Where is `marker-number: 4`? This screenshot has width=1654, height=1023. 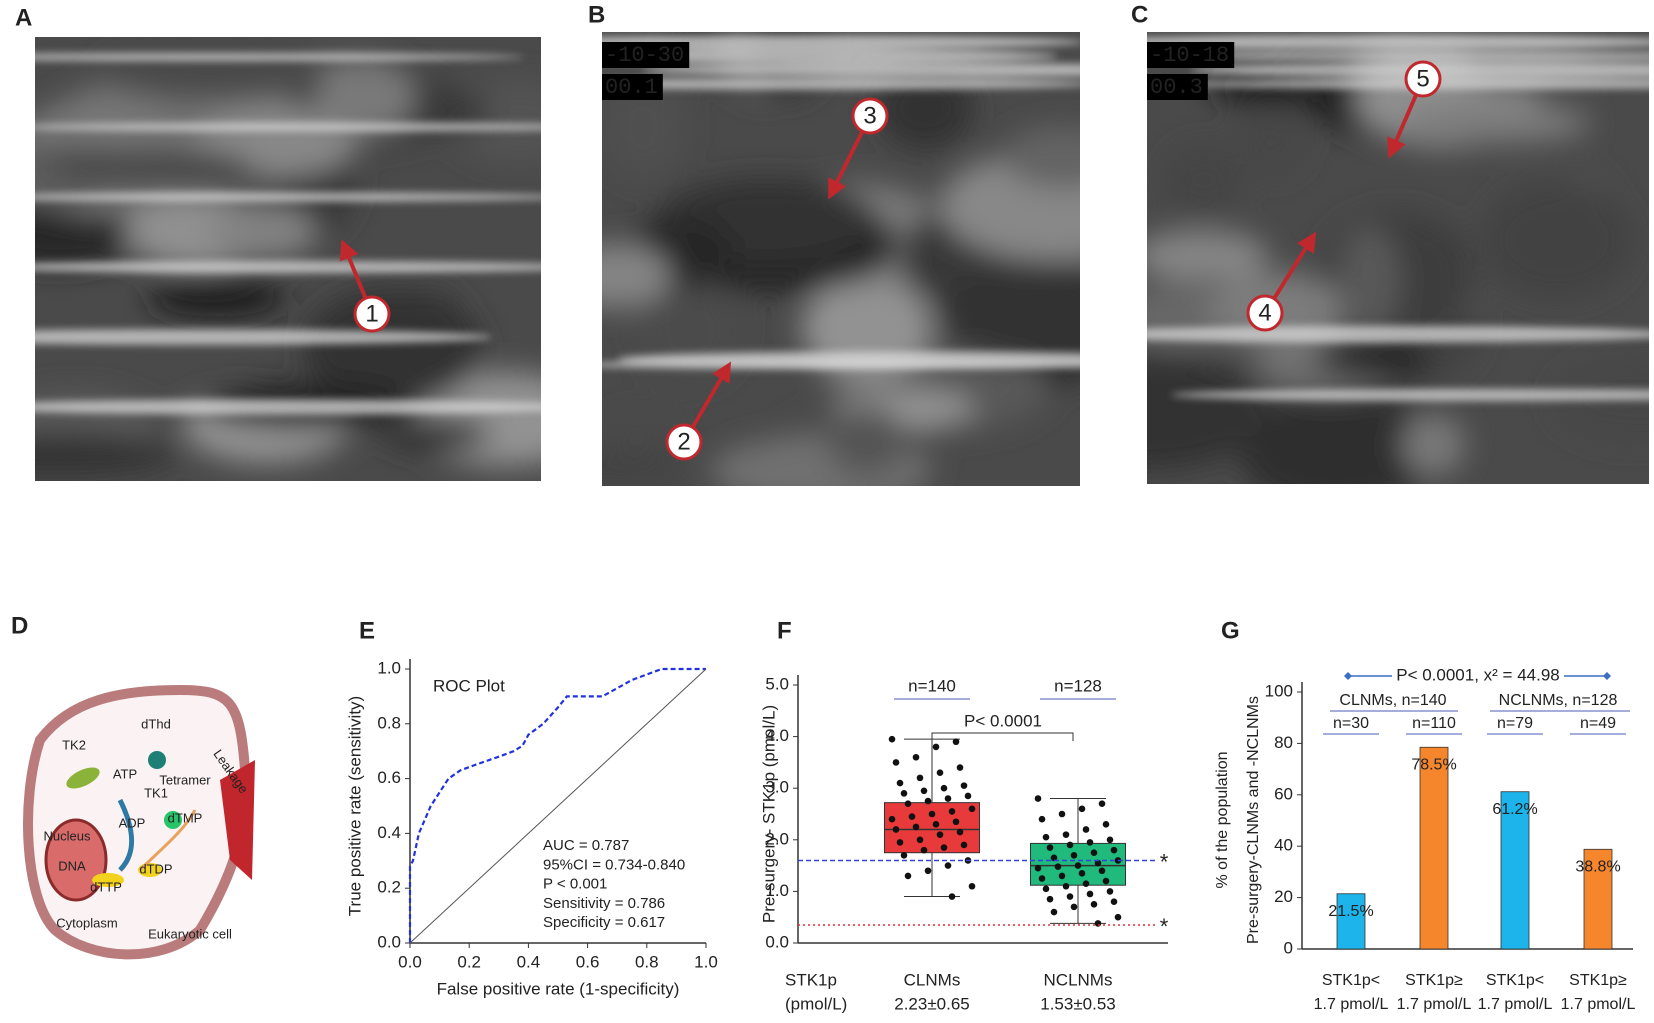
marker-number: 4 is located at coordinates (1264, 312).